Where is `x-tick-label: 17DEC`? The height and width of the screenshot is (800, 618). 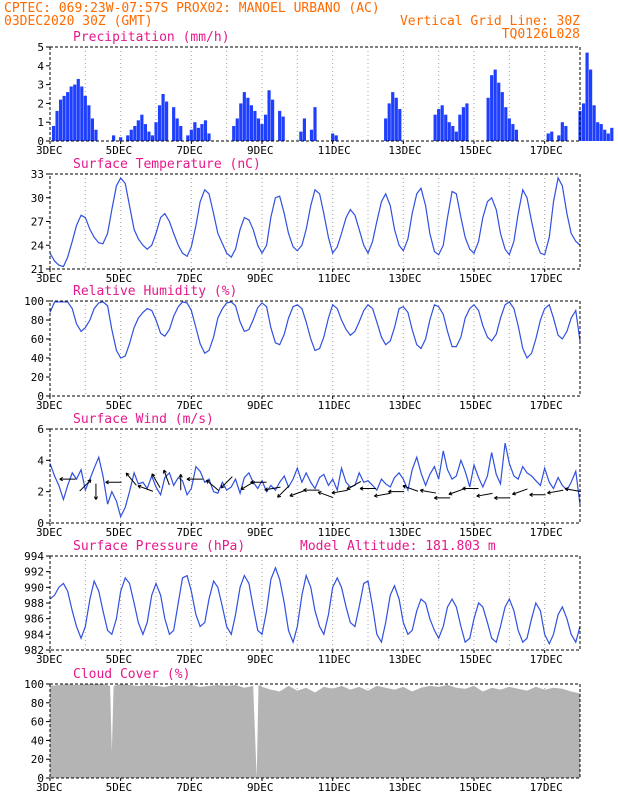
x-tick-label: 17DEC is located at coordinates (546, 532).